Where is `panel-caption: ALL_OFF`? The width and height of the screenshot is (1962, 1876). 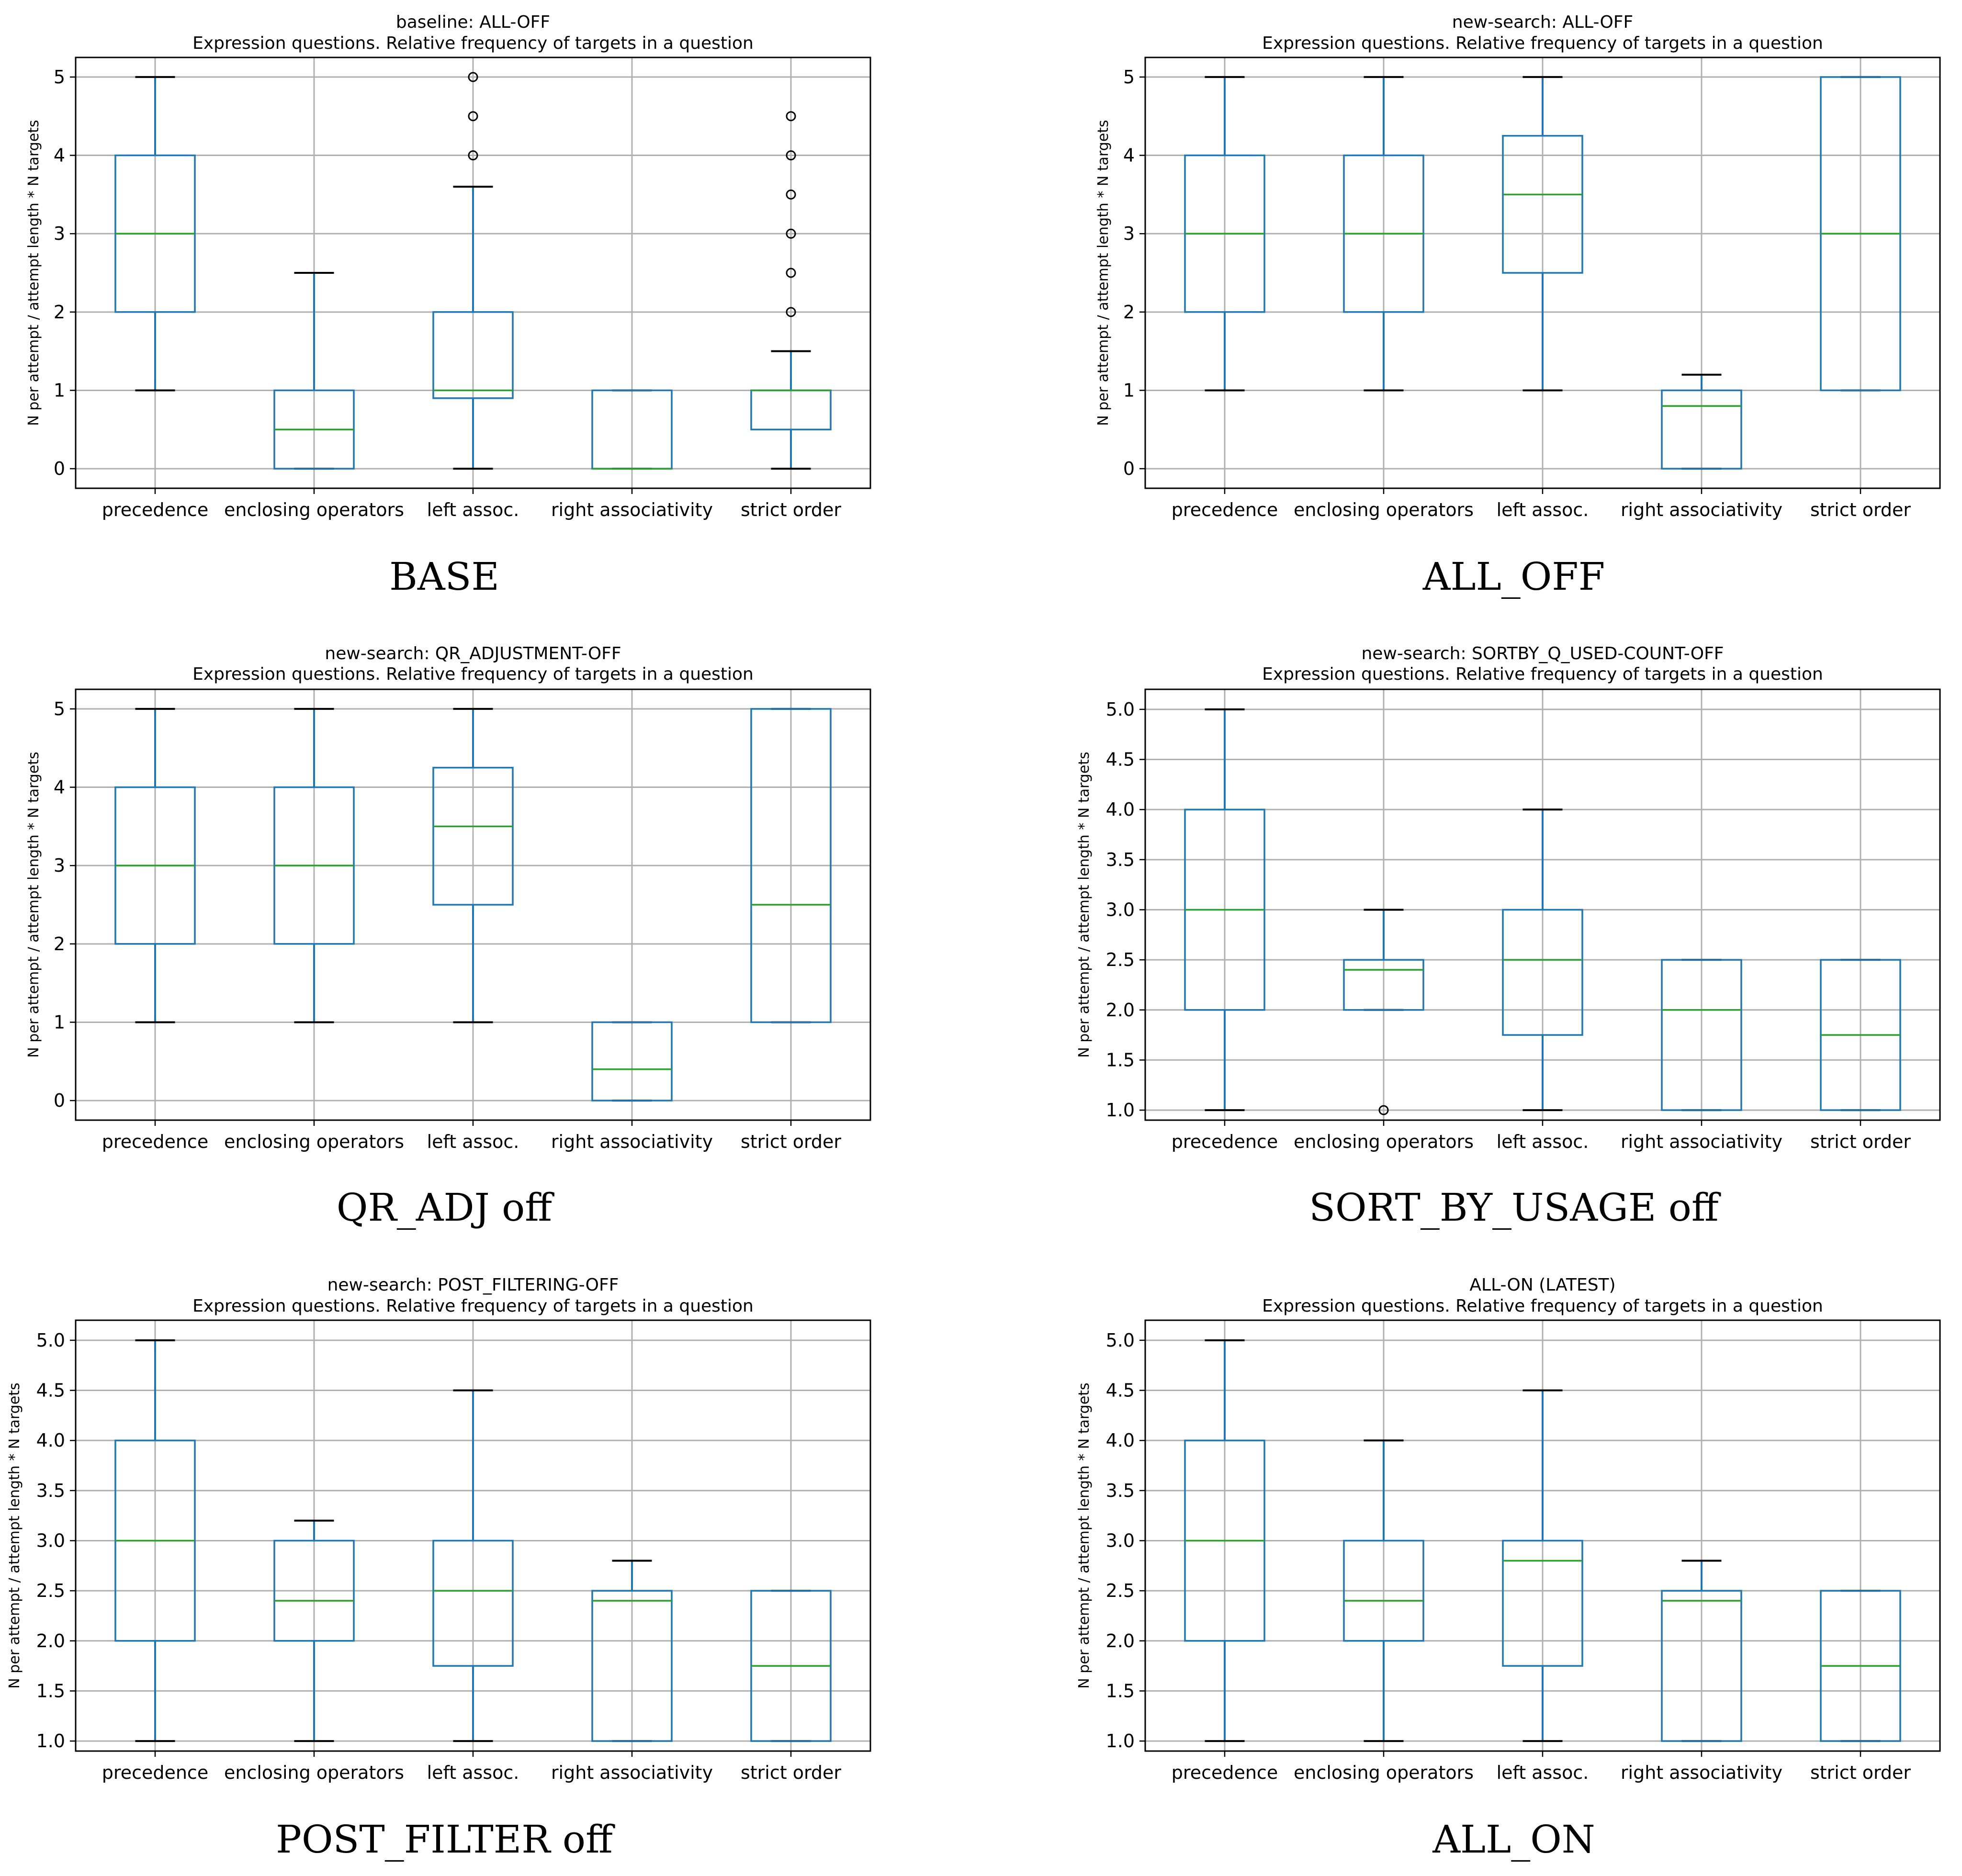
panel-caption: ALL_OFF is located at coordinates (1513, 577).